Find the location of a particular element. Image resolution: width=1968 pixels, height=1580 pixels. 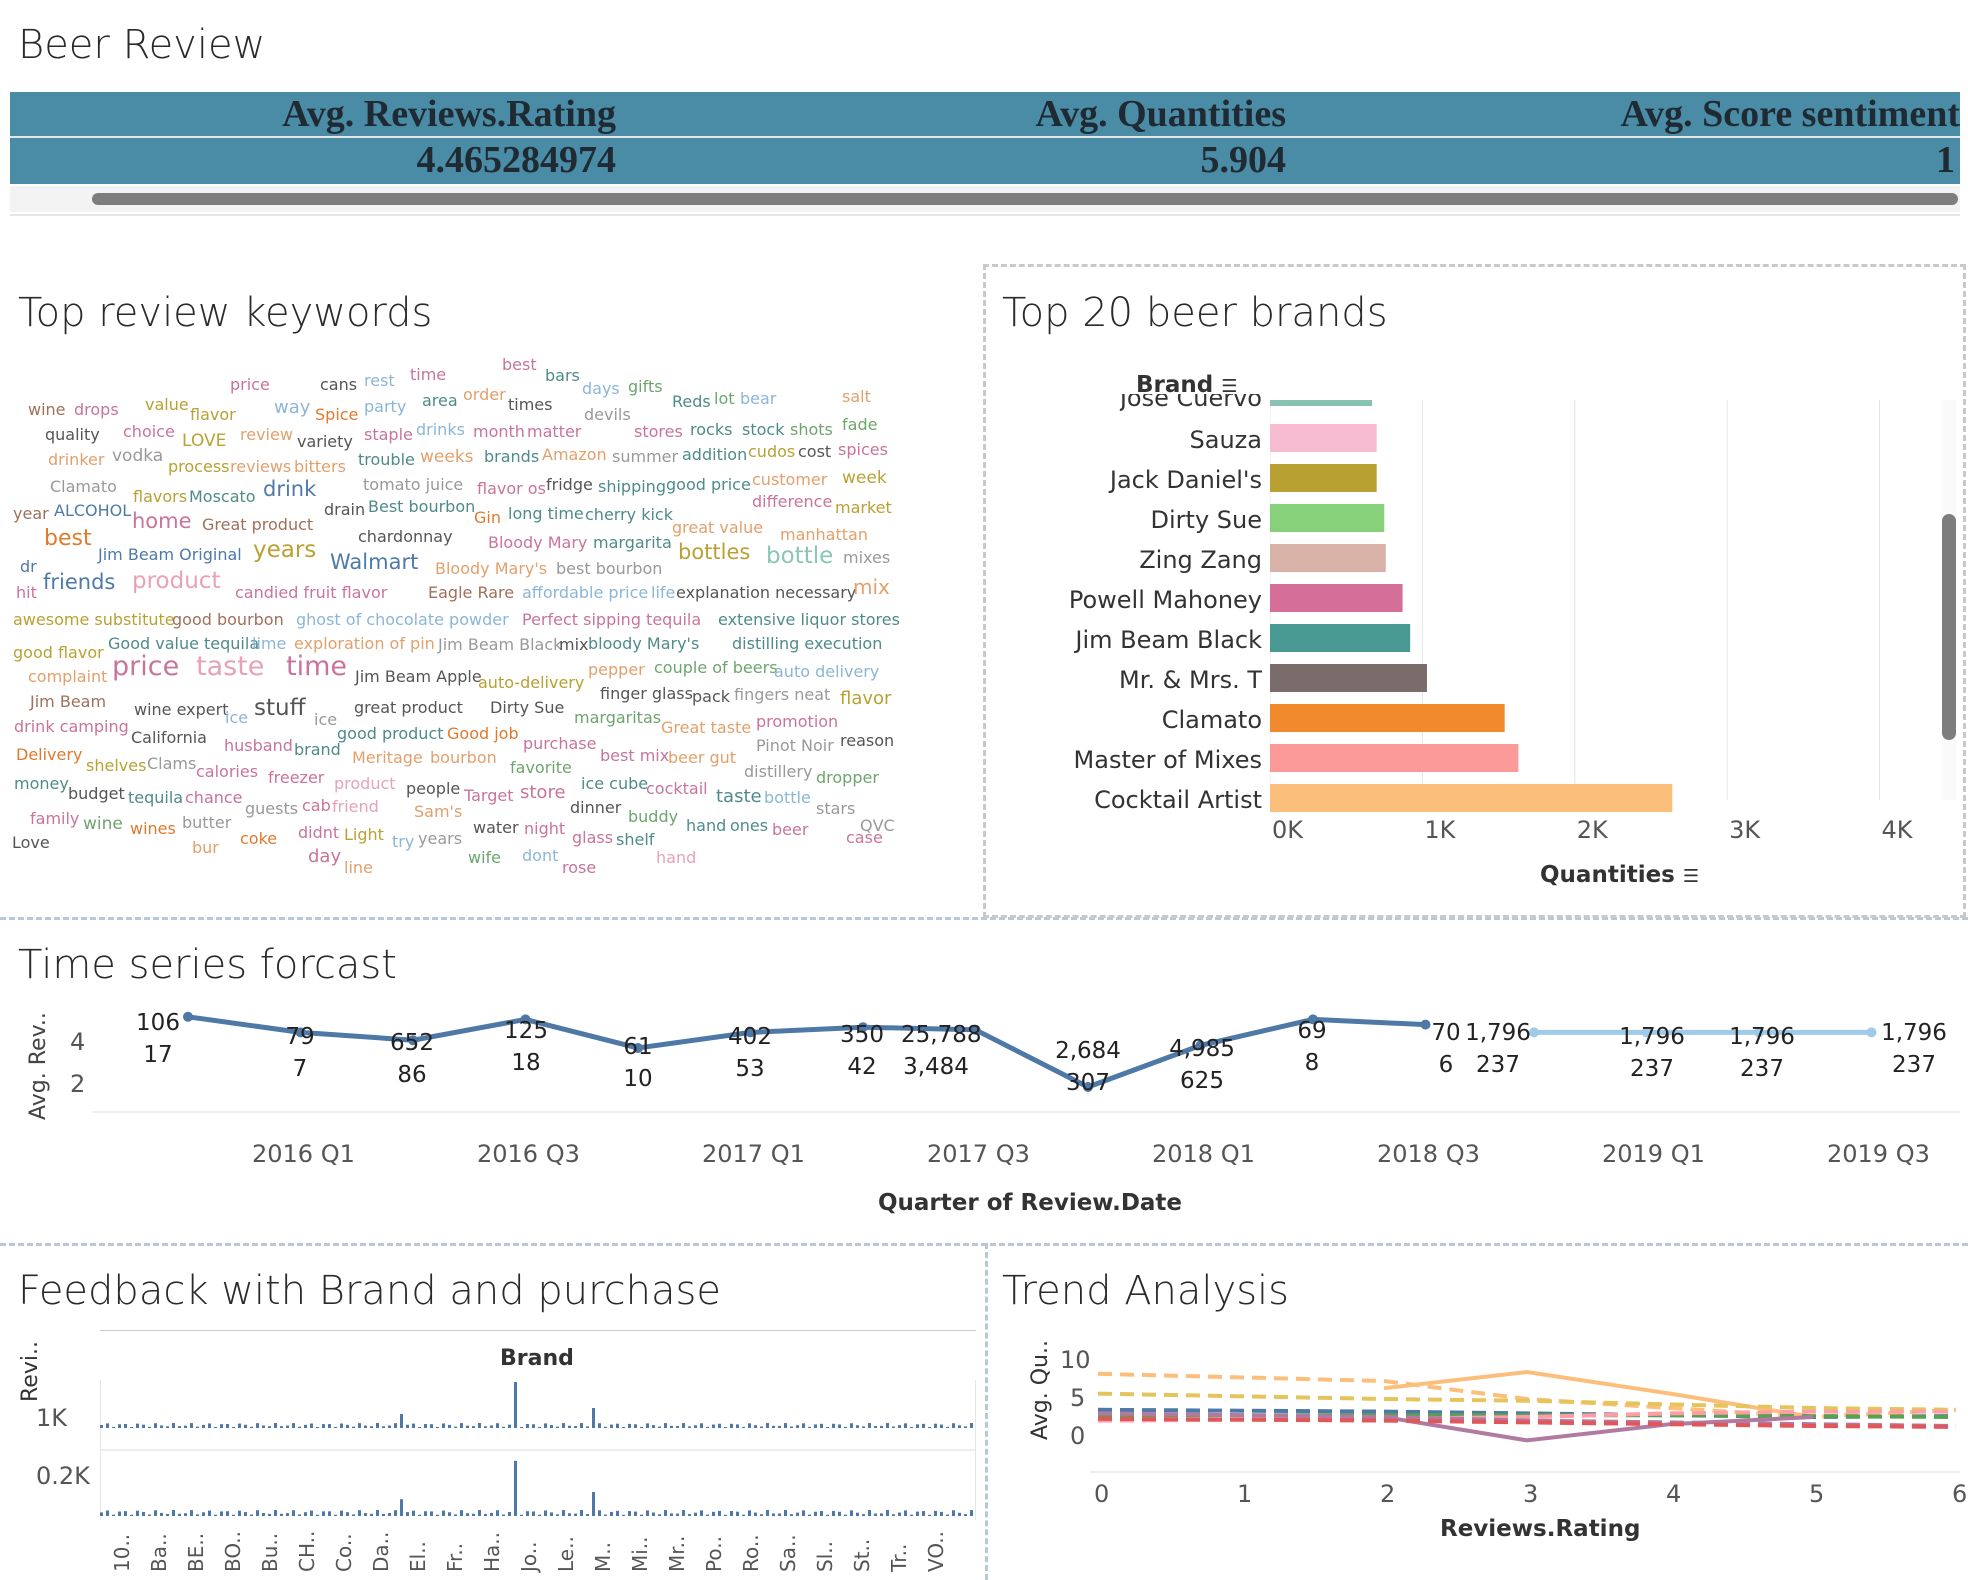

keyword-98: good bourbon is located at coordinates (228, 619).